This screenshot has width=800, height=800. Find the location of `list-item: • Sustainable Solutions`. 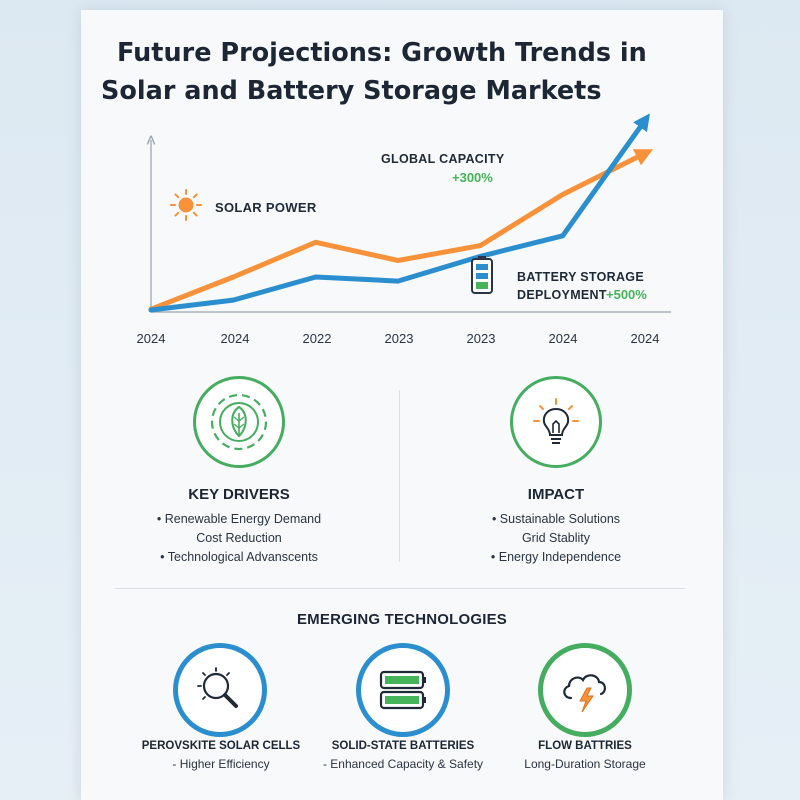

list-item: • Sustainable Solutions is located at coordinates (556, 519).